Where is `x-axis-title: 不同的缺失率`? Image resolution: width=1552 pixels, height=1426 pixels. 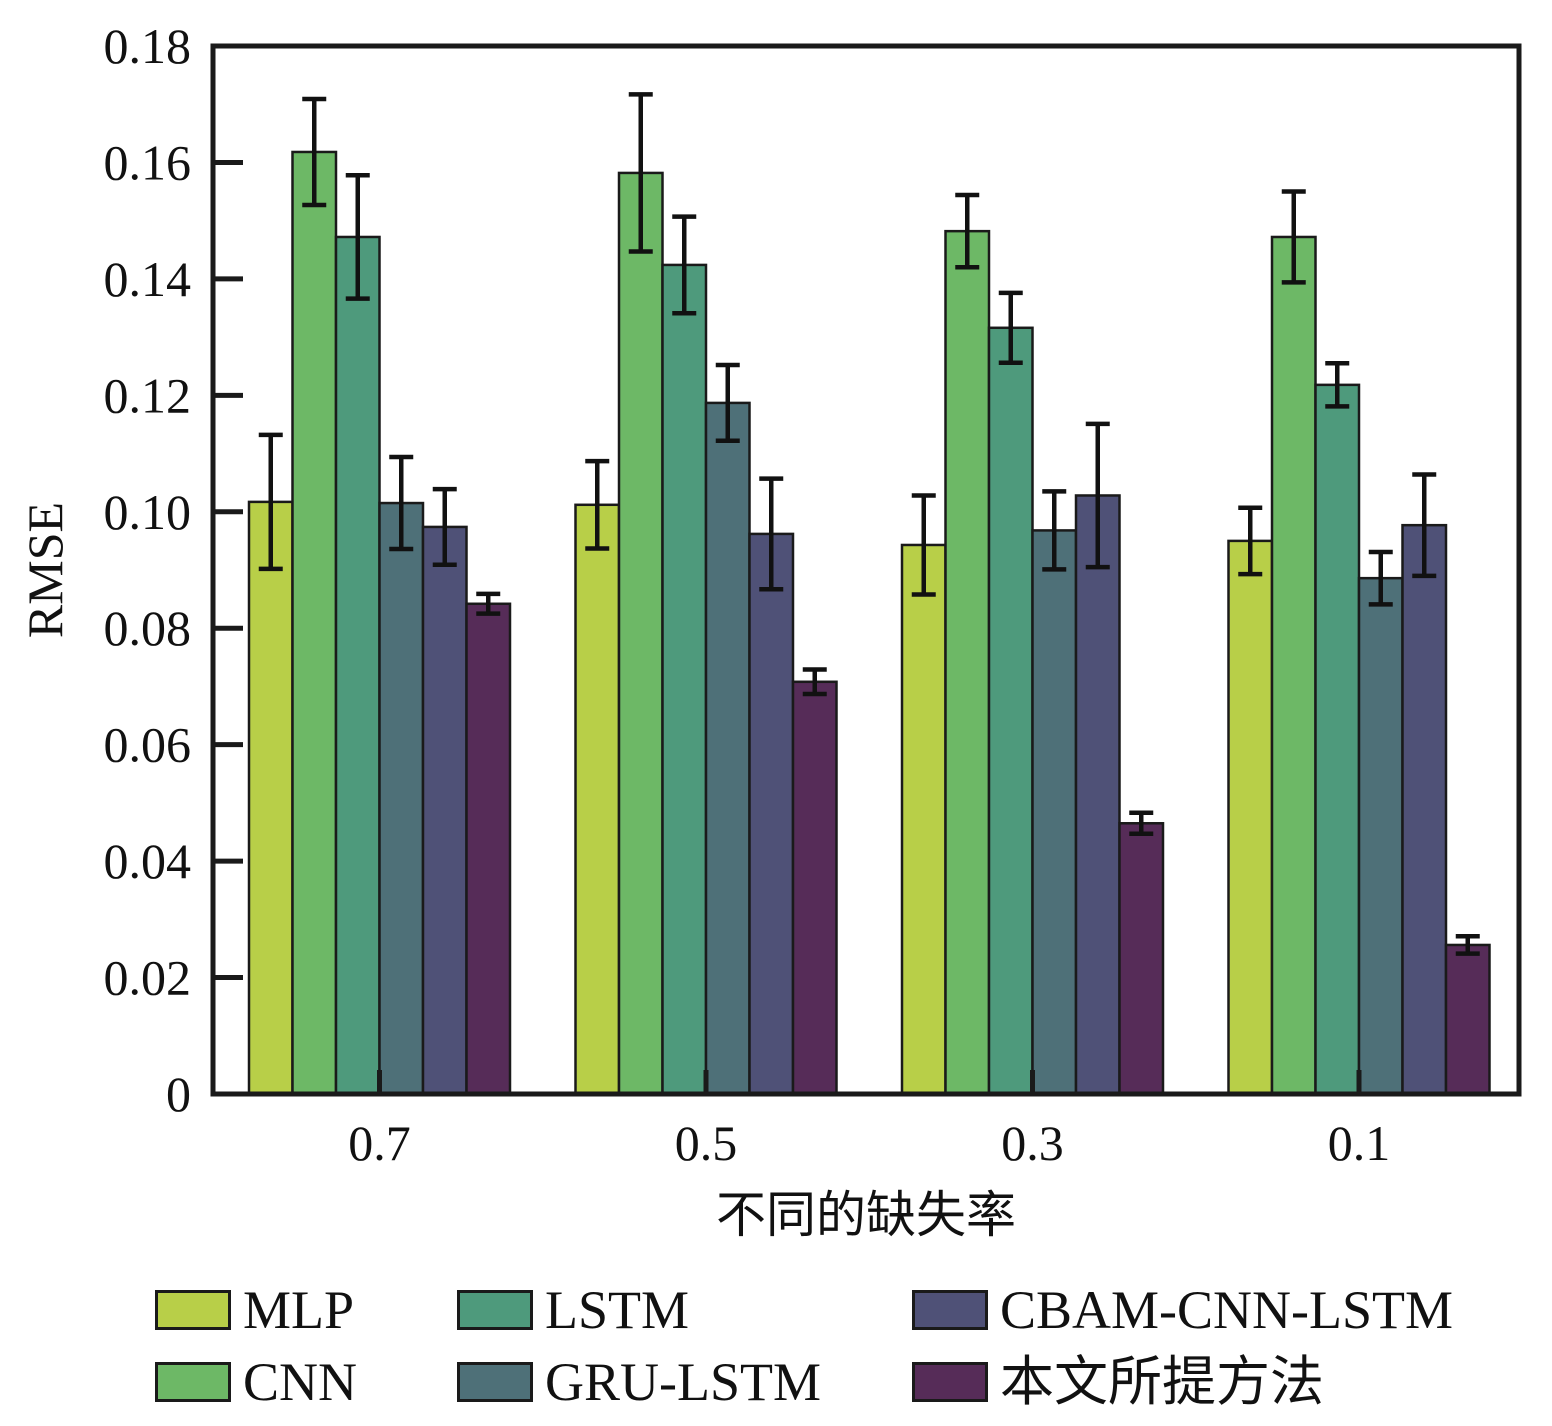 x-axis-title: 不同的缺失率 is located at coordinates (866, 1215).